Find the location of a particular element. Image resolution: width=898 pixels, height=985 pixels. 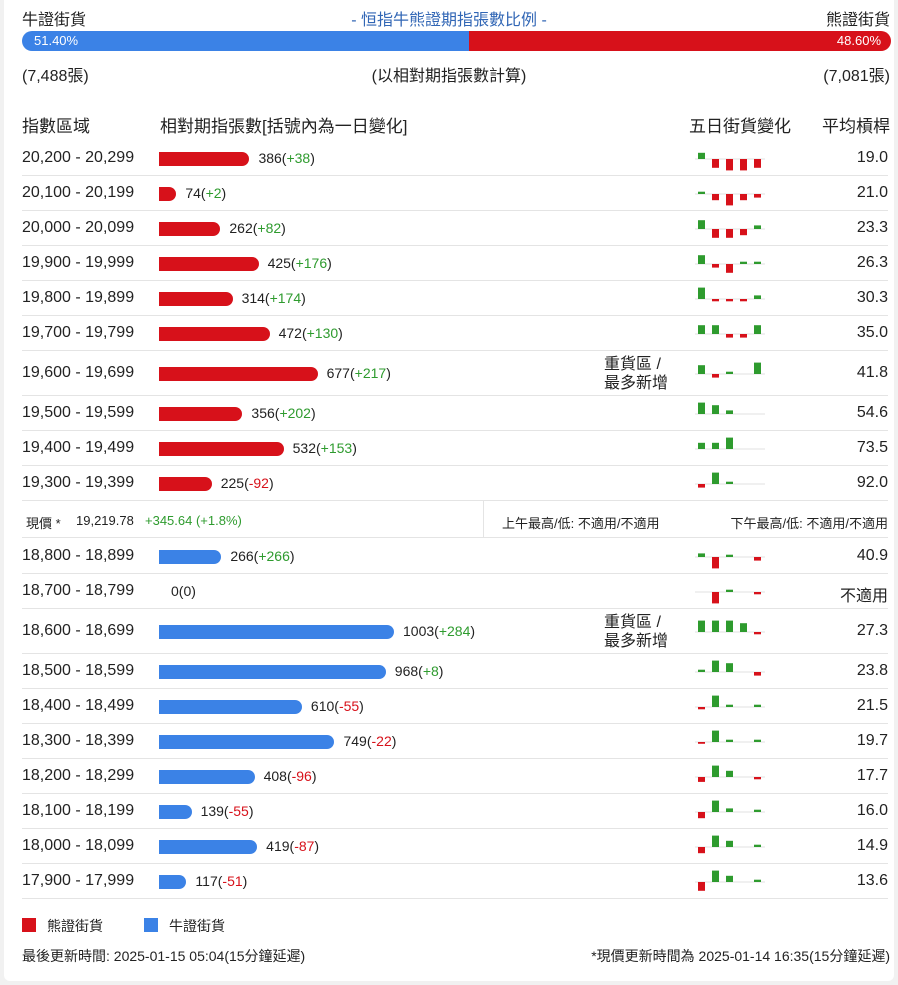

bull-contracts-bar is located at coordinates (175, 811).